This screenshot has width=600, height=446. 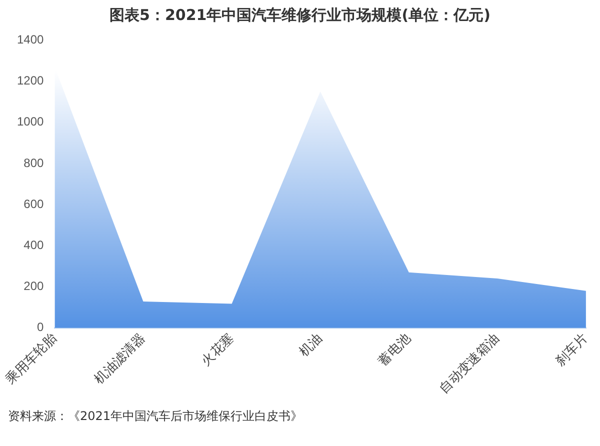 What do you see at coordinates (30, 81) in the screenshot?
I see `y-tick-label: 1200` at bounding box center [30, 81].